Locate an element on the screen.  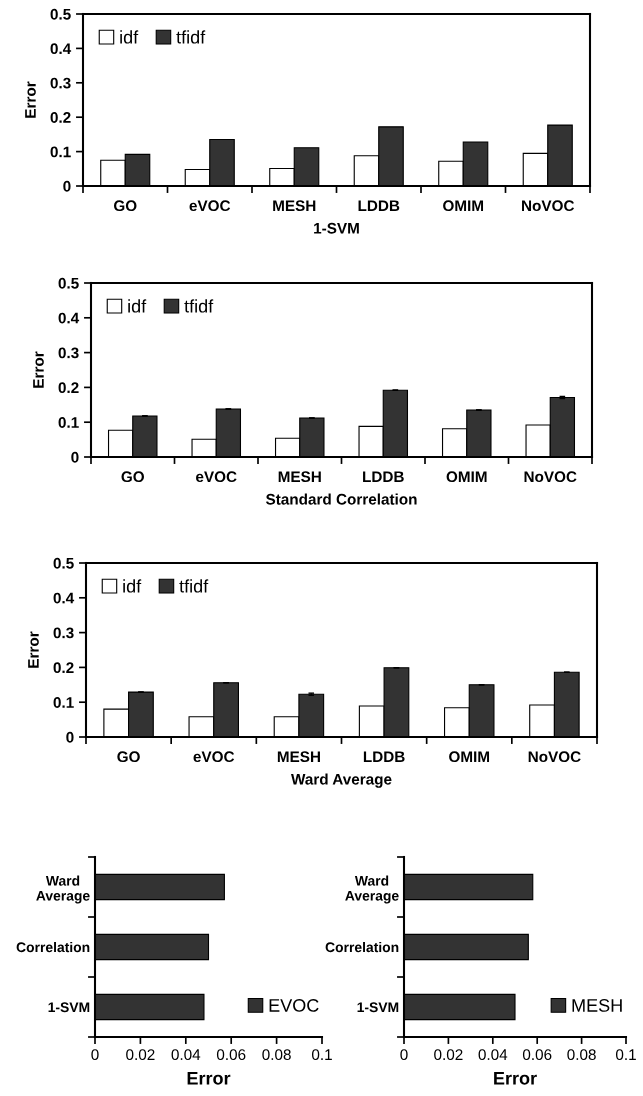
legend-label: MESH is located at coordinates (597, 1005).